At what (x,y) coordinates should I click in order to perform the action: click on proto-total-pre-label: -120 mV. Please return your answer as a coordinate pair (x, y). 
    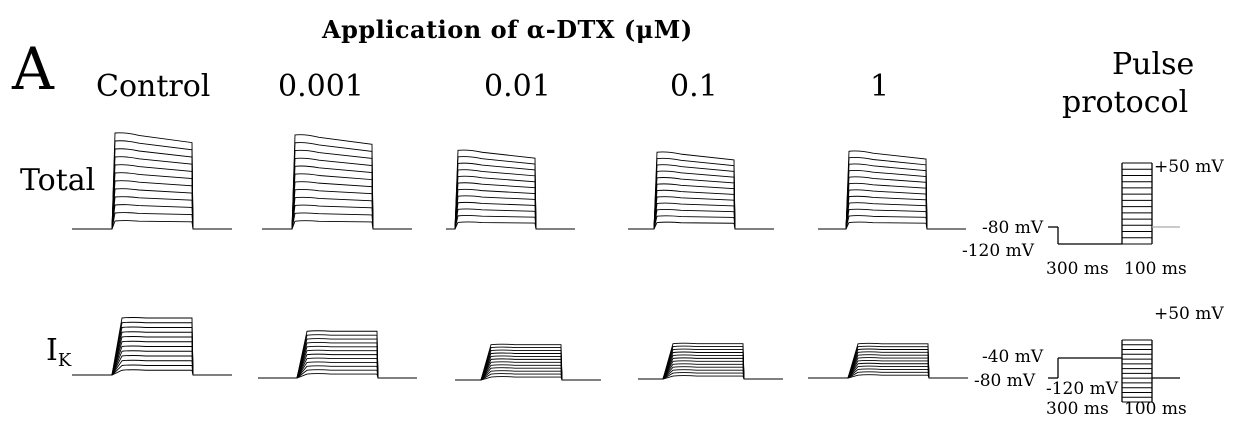
    Looking at the image, I should click on (998, 251).